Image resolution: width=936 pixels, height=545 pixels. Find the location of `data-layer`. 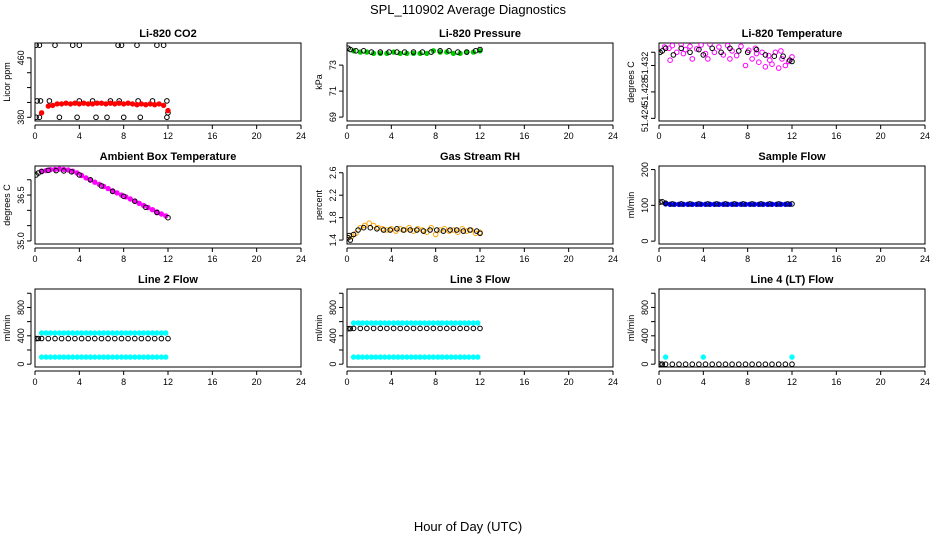

data-layer is located at coordinates (727, 203).